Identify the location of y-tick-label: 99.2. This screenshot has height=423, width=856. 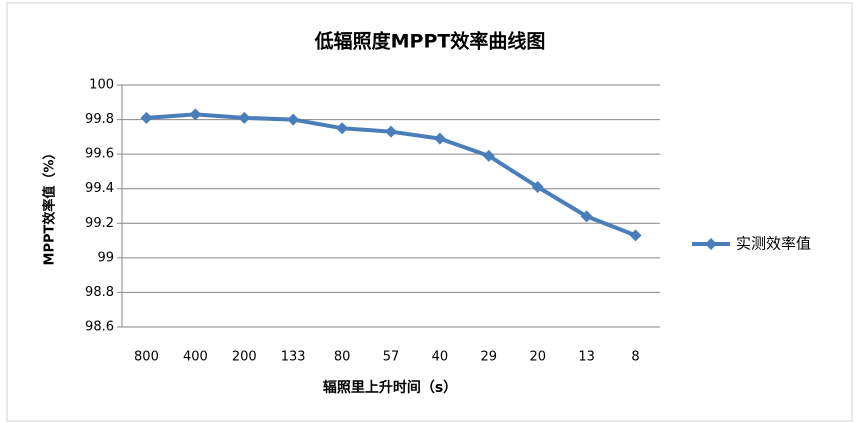
(99, 223).